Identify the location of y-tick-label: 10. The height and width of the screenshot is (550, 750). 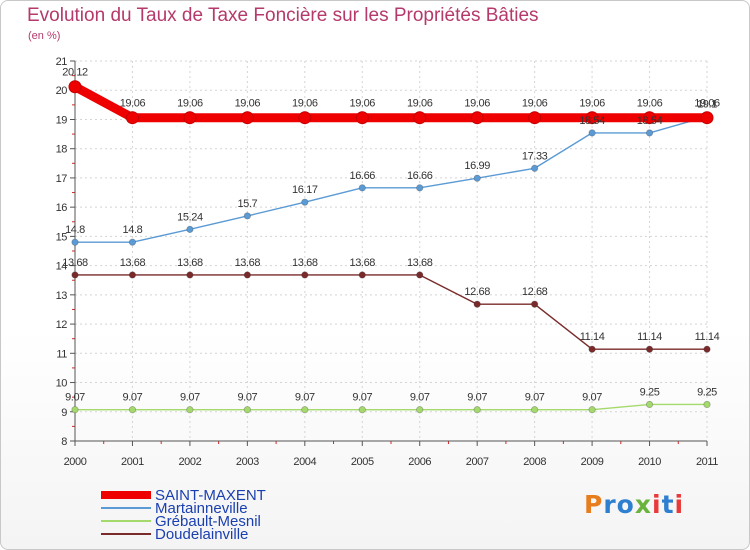
(62, 384).